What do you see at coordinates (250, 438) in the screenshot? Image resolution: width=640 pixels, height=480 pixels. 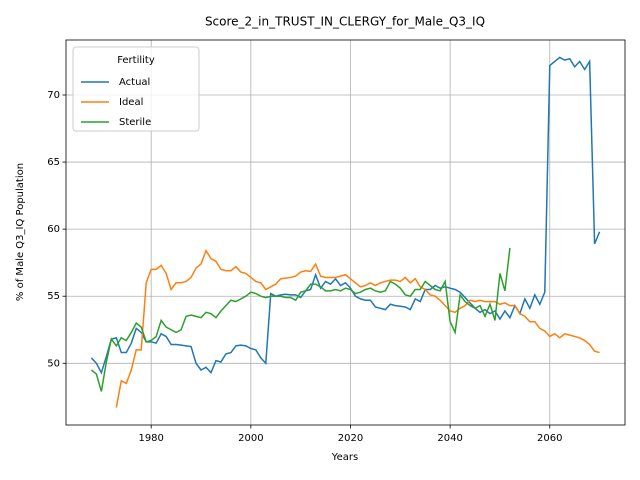 I see `x-tick-label: 2000` at bounding box center [250, 438].